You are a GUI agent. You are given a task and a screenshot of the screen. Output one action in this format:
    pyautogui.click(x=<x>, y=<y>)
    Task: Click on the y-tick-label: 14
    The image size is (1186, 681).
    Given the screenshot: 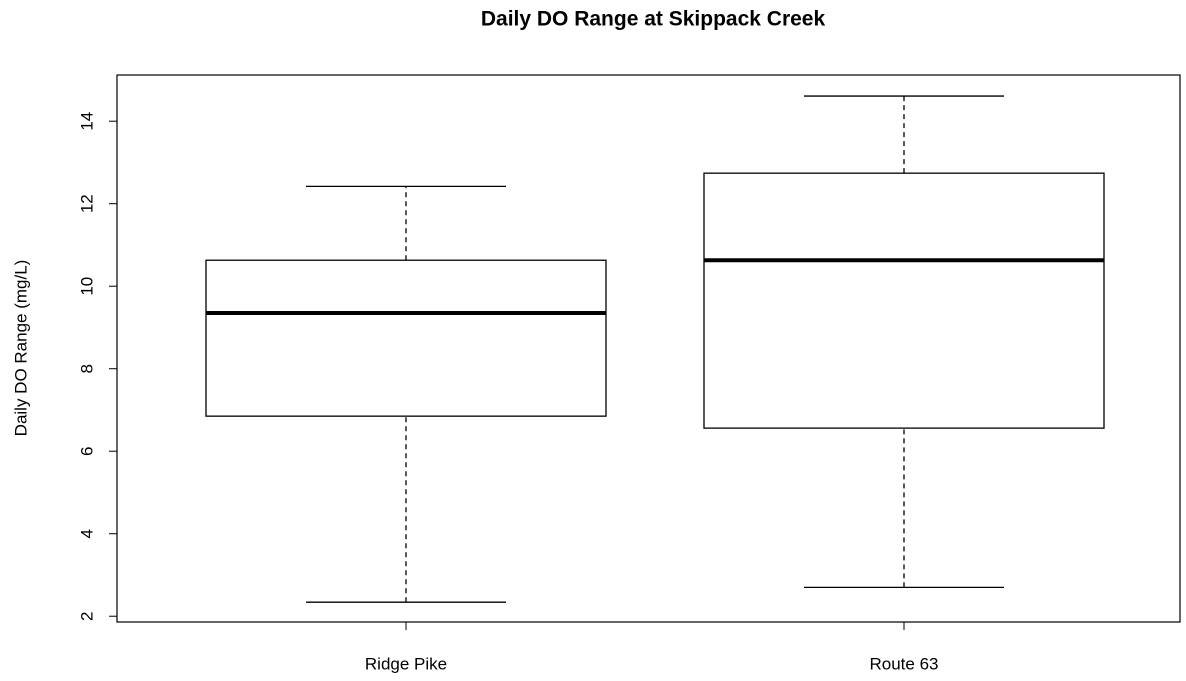 What is the action you would take?
    pyautogui.click(x=86, y=121)
    